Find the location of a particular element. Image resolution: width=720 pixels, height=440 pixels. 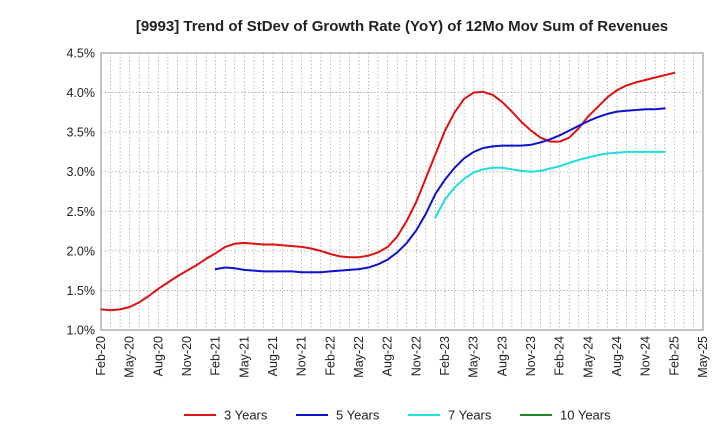

x-tick-label: Feb-20 is located at coordinates (101, 356).